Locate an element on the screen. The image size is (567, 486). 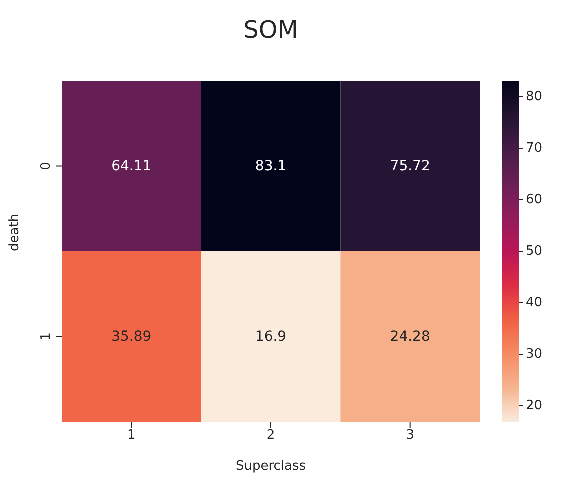
data-label: 35.89 is located at coordinates (132, 336).